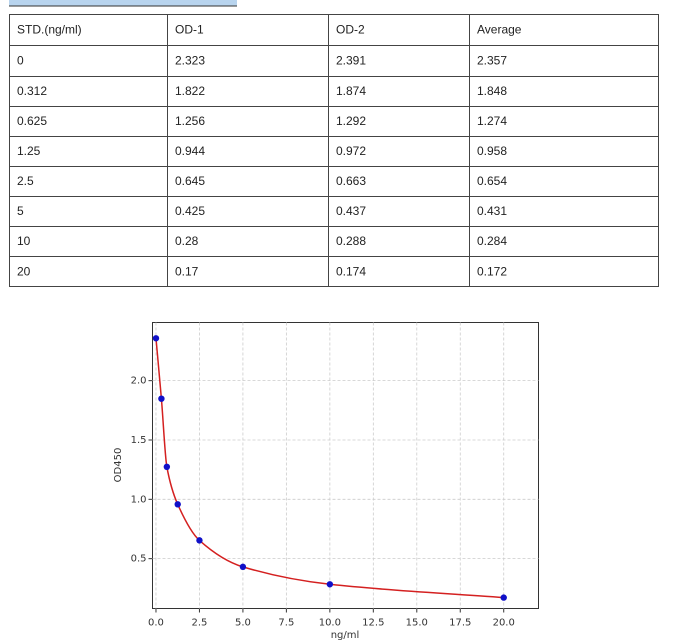 Image resolution: width=682 pixels, height=643 pixels. Describe the element at coordinates (20, 61) in the screenshot. I see `table-cell: 0` at that location.